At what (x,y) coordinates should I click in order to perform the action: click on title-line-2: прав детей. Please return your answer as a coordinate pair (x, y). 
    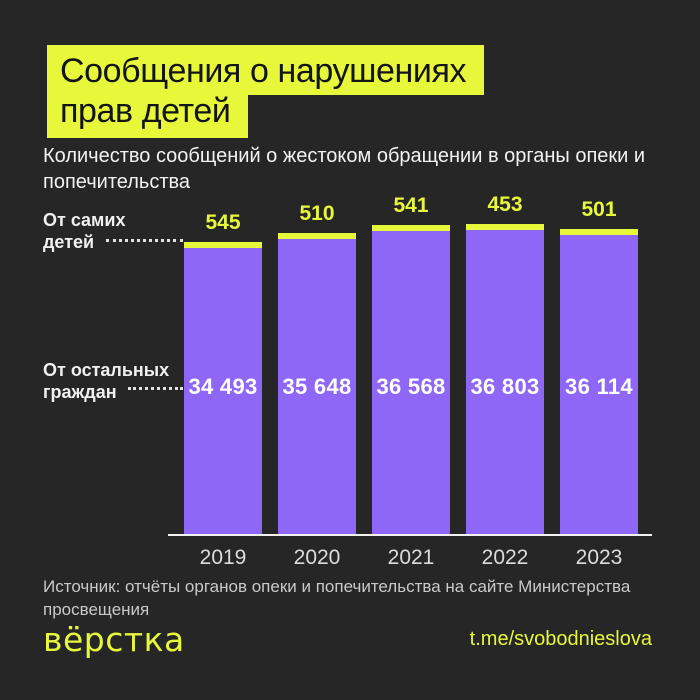
    Looking at the image, I should click on (148, 116).